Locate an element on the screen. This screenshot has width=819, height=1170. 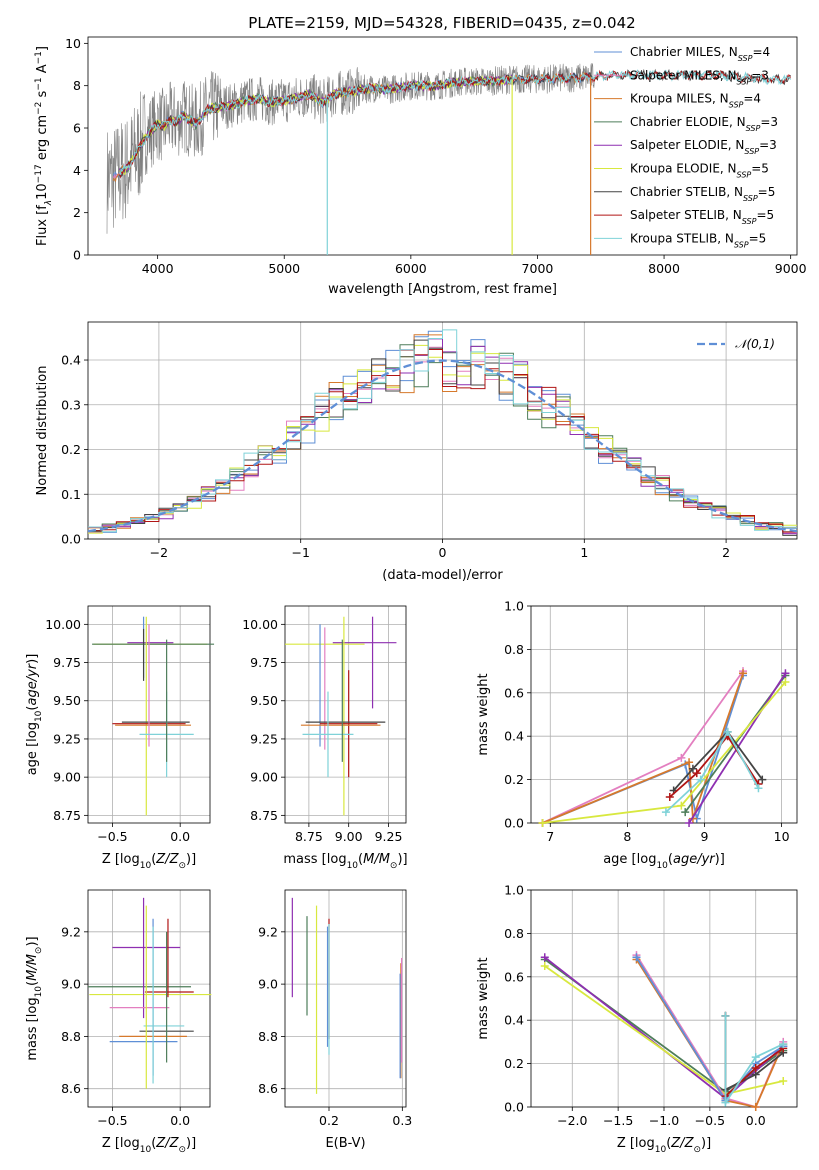
y-tick-label-4: 0.8 is located at coordinates (514, 649).